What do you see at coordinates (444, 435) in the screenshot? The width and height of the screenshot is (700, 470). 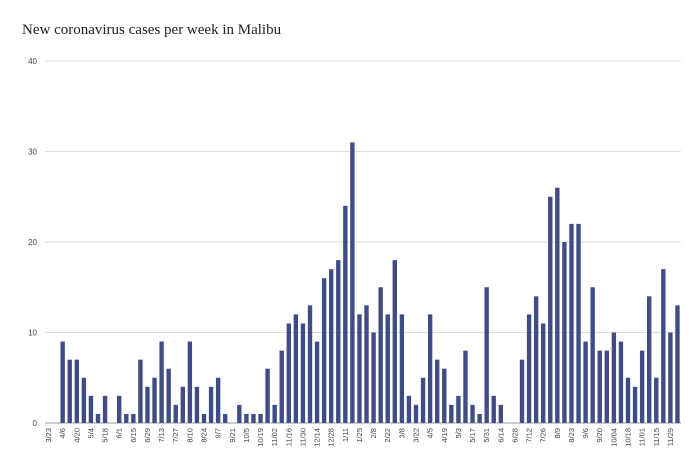 I see `x-tick-label: 4/19` at bounding box center [444, 435].